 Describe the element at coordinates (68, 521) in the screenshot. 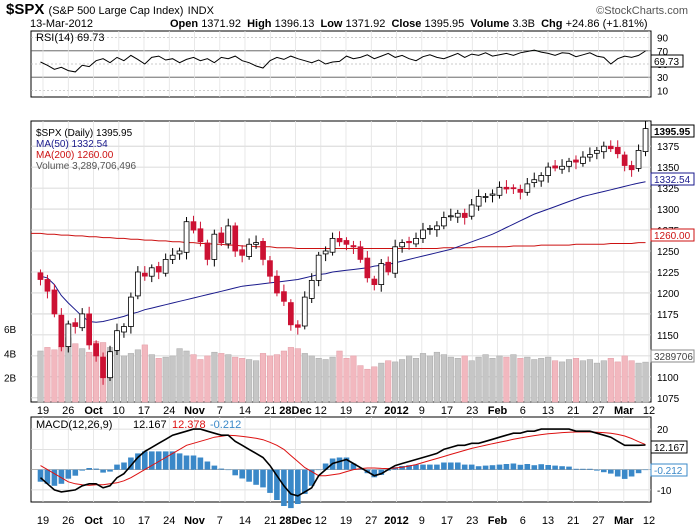

I see `x-tick-label: 26` at that location.